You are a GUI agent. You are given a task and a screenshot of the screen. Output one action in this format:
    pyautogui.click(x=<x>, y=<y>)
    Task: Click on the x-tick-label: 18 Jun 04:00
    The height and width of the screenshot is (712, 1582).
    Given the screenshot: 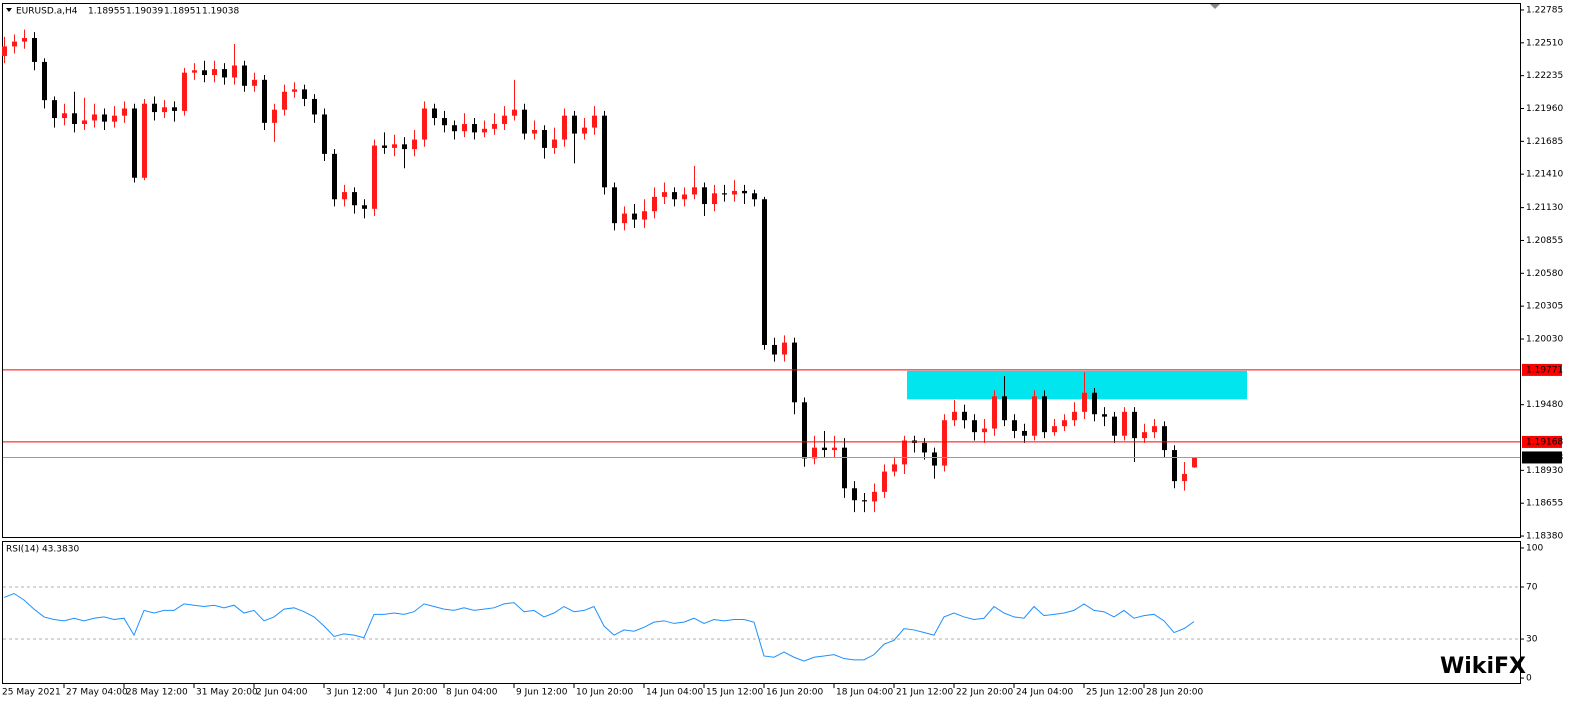 What is the action you would take?
    pyautogui.click(x=864, y=693)
    